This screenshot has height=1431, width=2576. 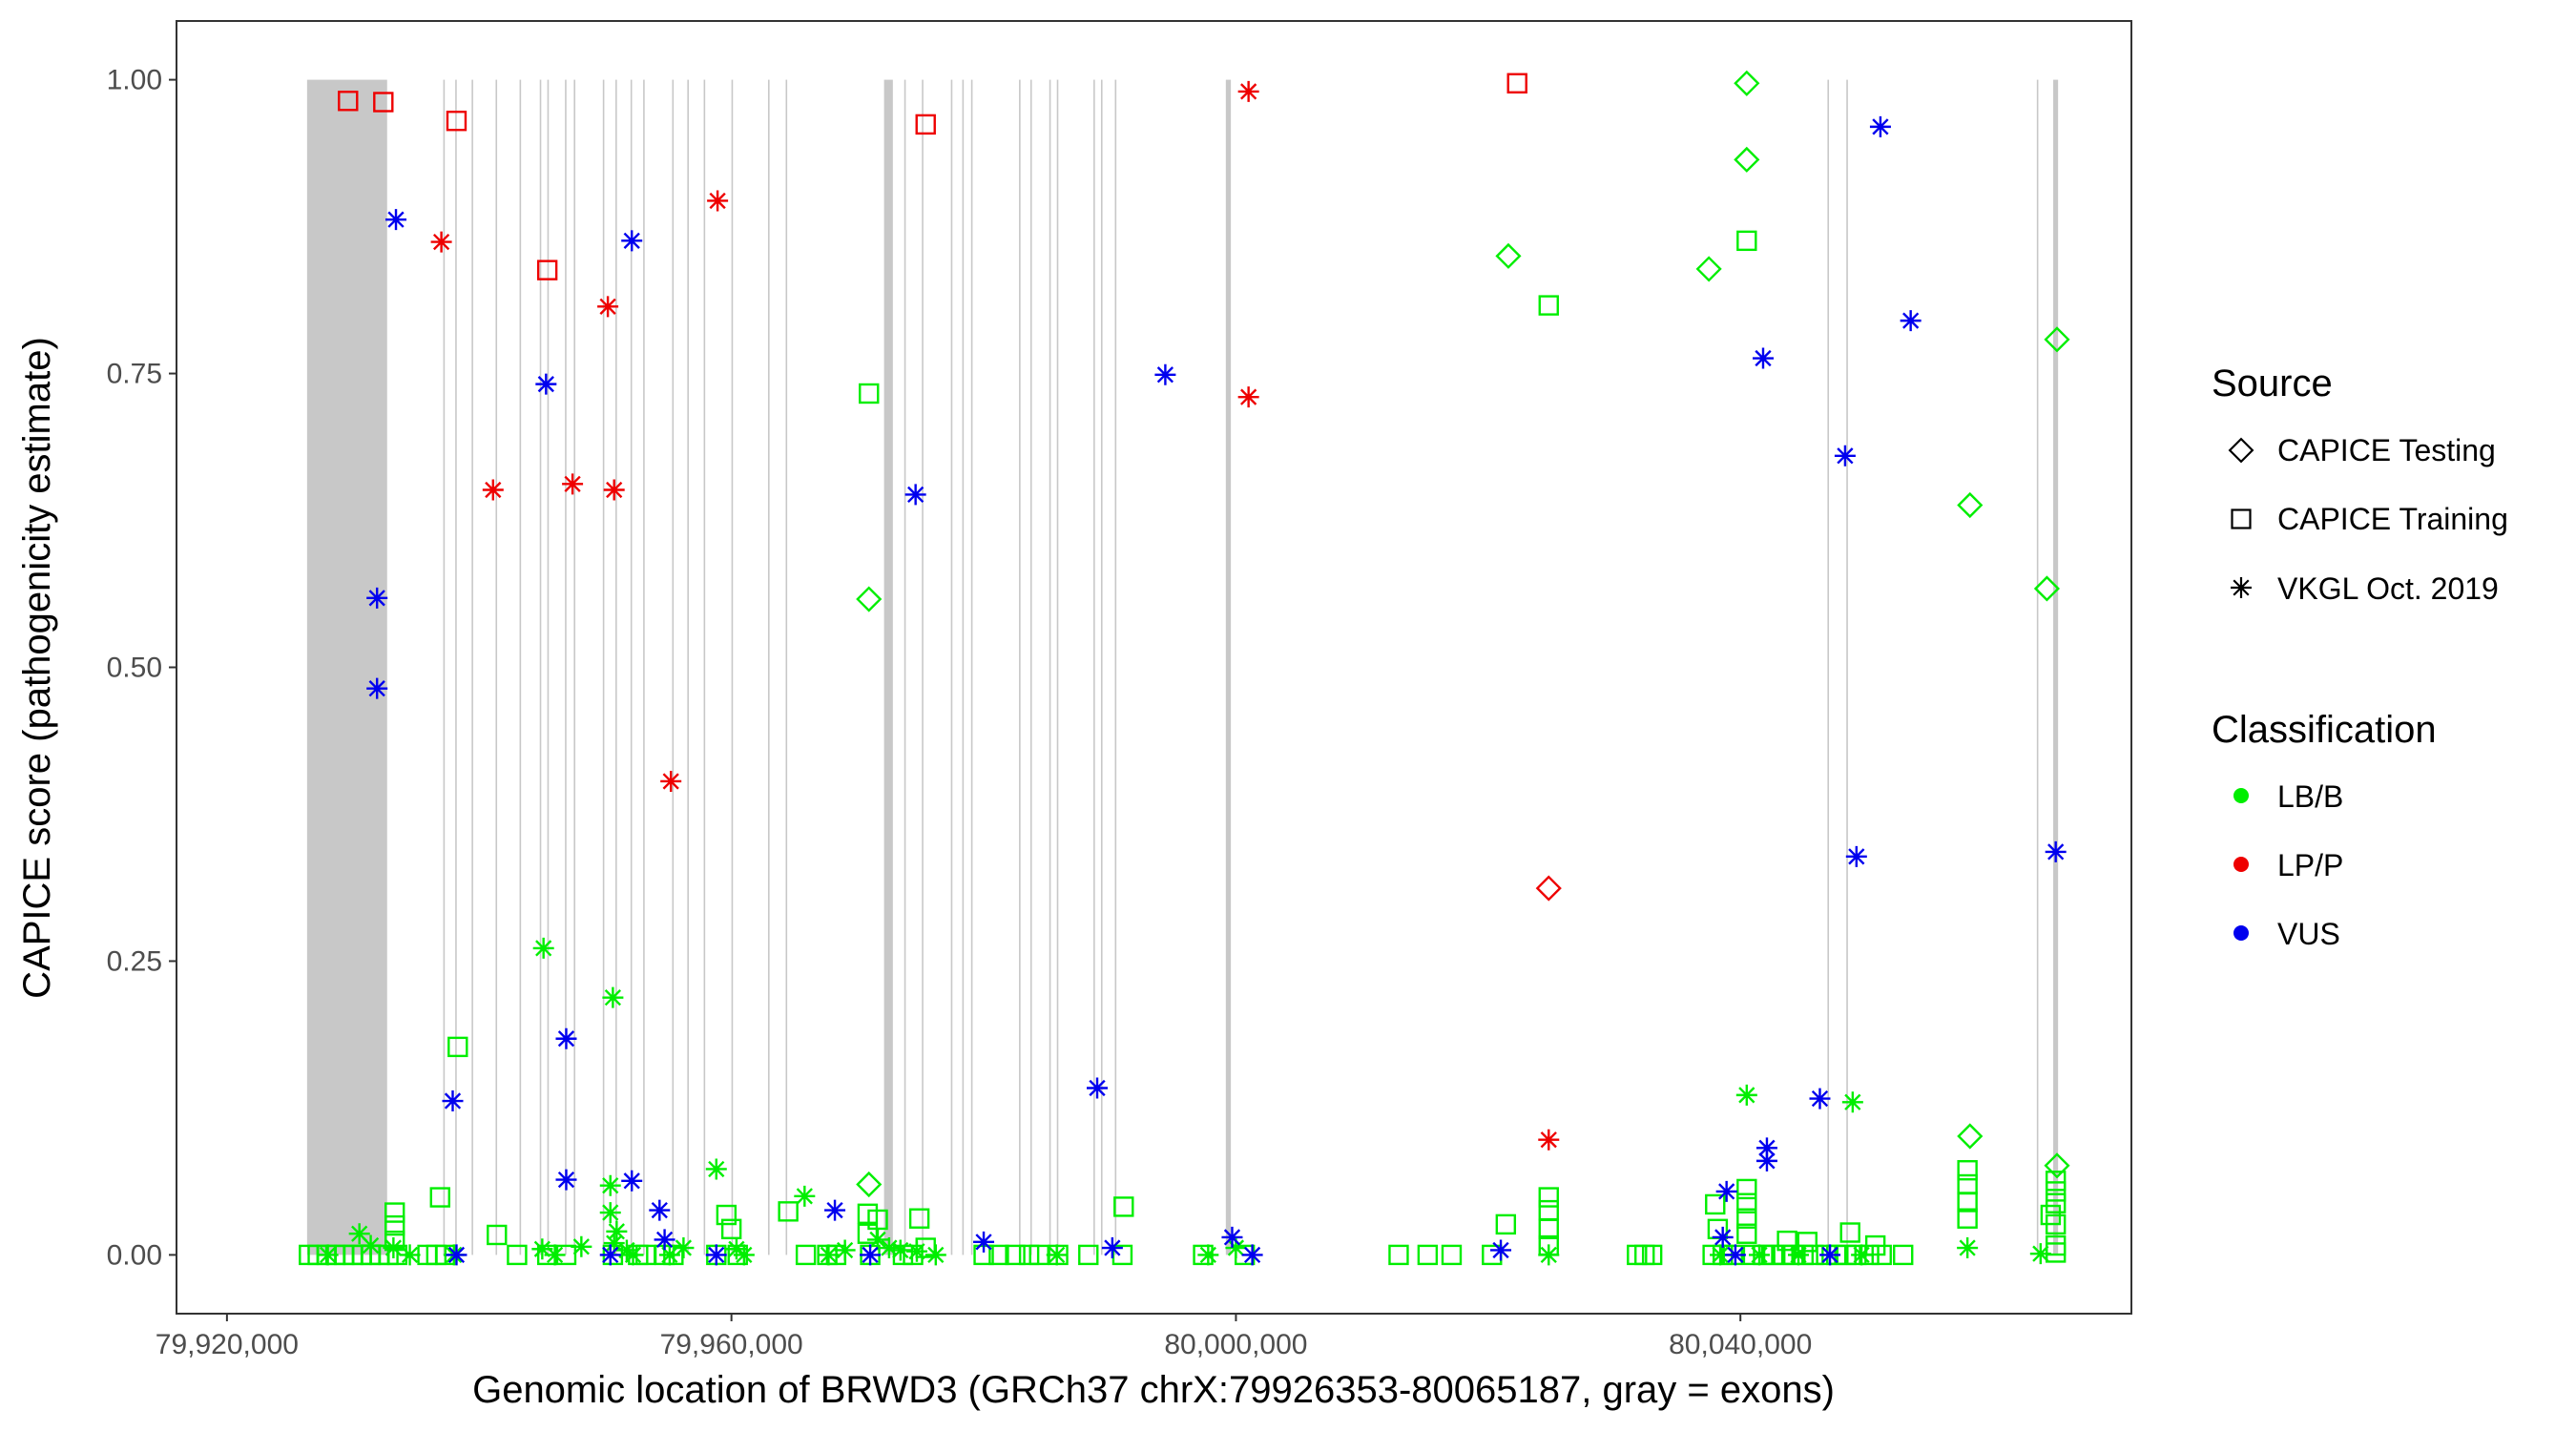 I want to click on x-tick-label-3: 80,040,000, so click(x=1740, y=1344).